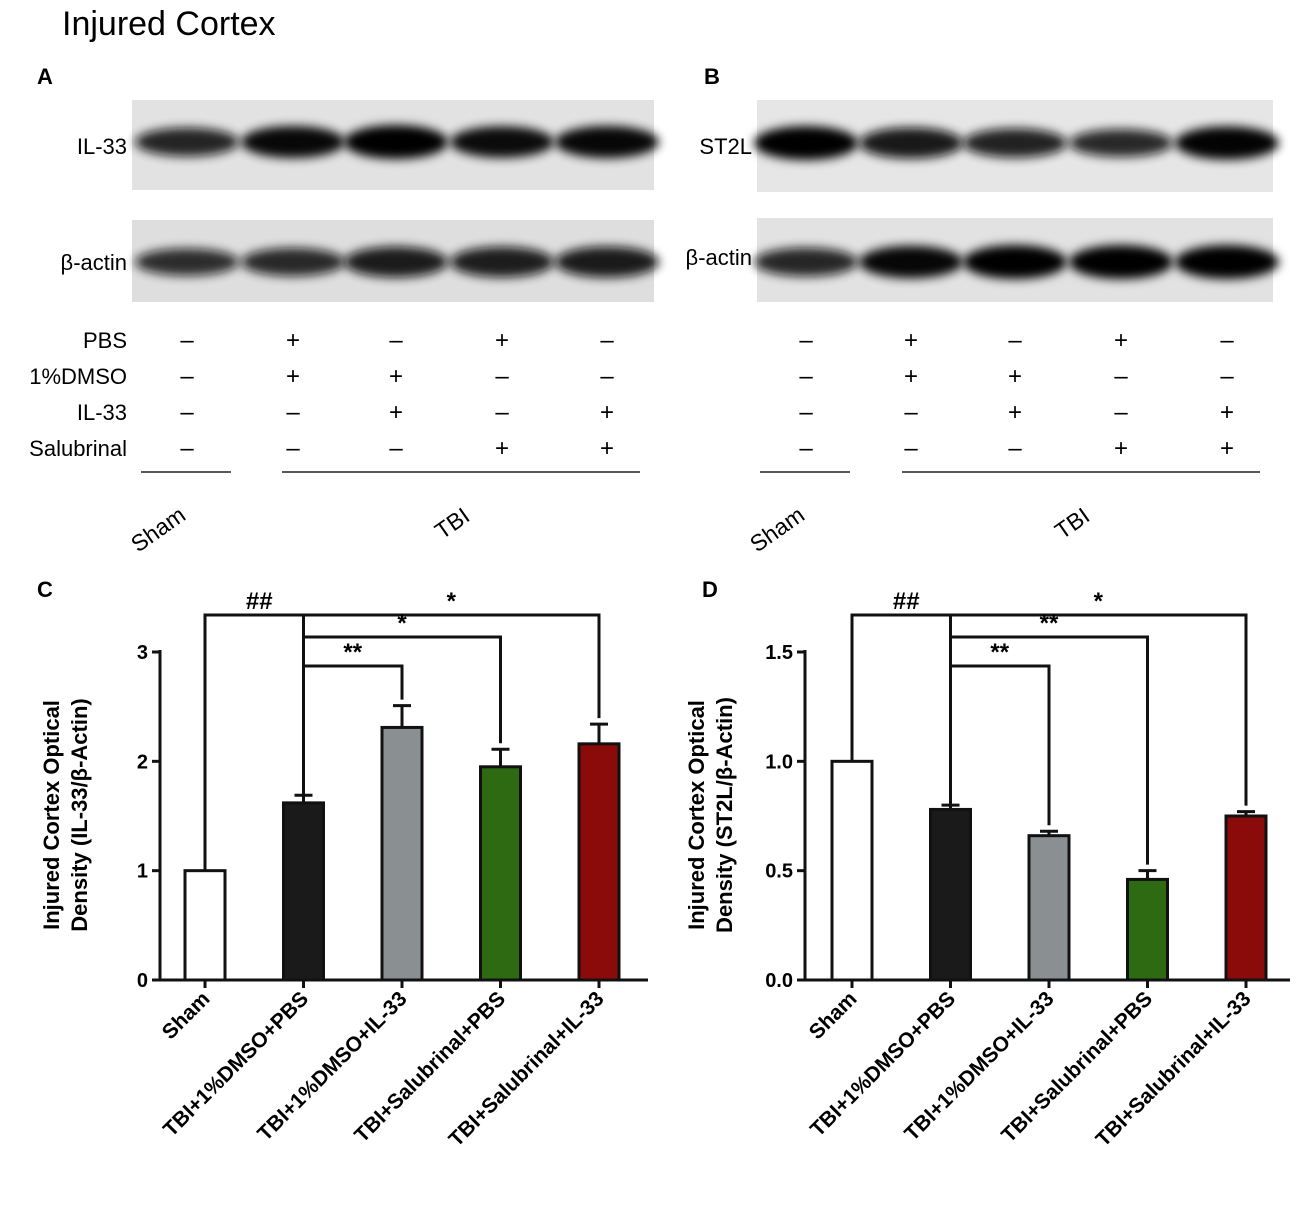 The height and width of the screenshot is (1207, 1300). I want to click on target-protein-label: ST2L, so click(725, 146).